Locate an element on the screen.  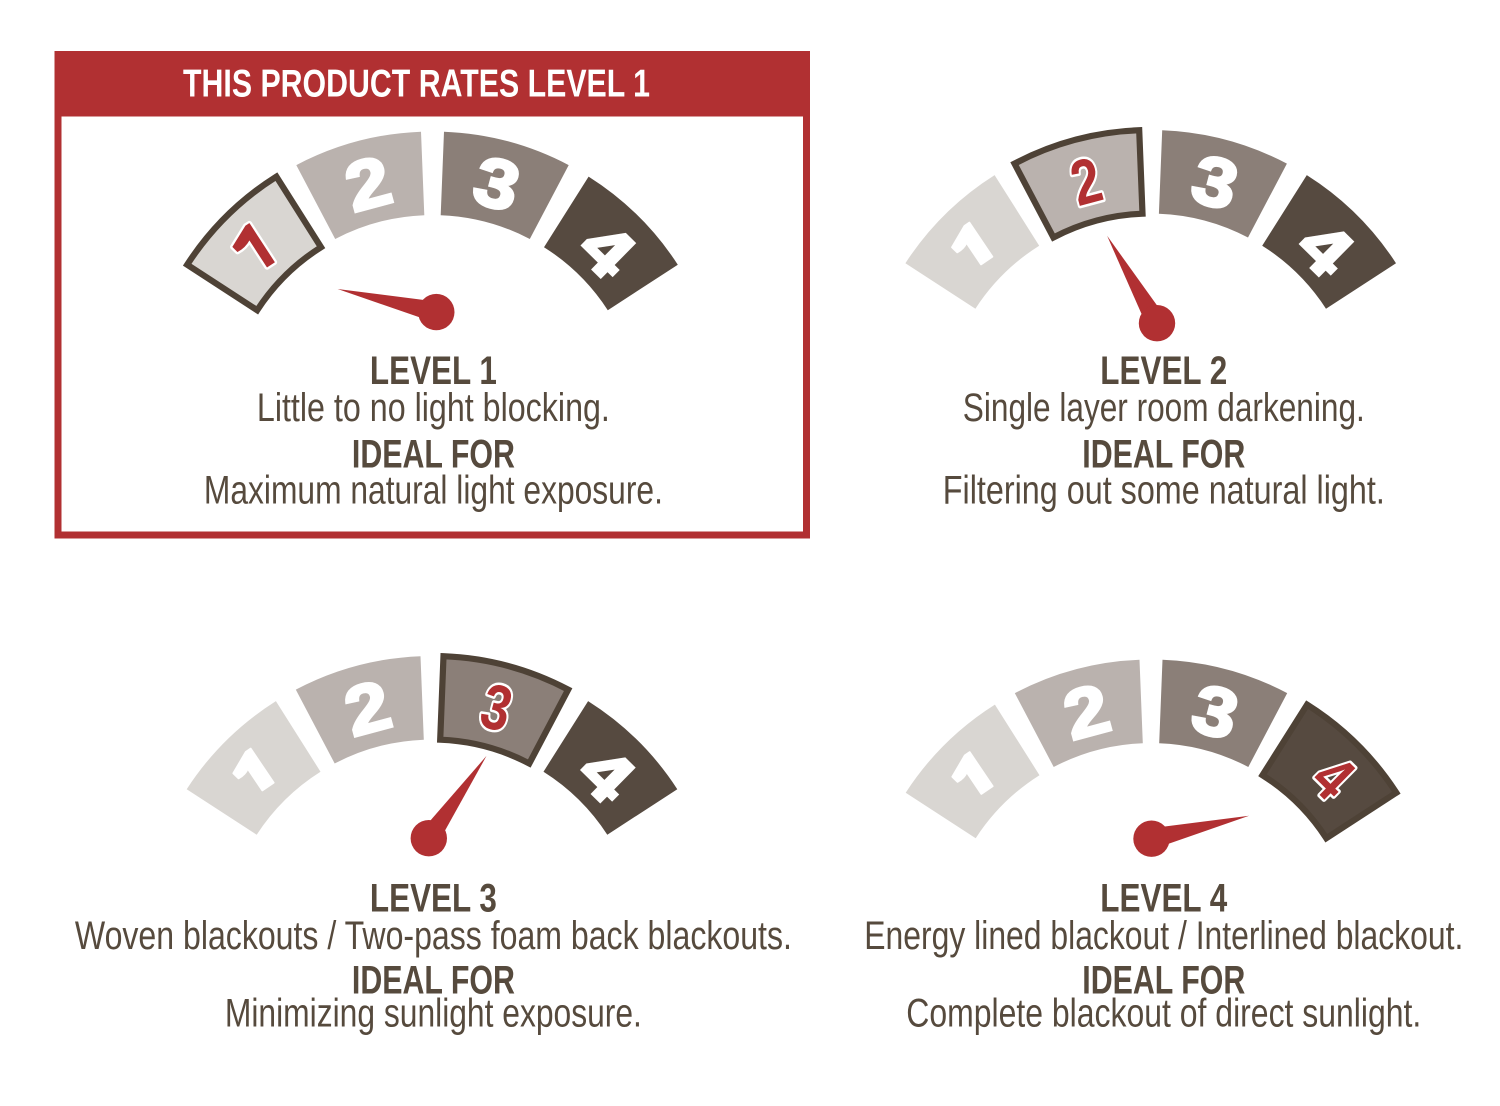
svg-text: LEVEL 2 is located at coordinates (1163, 371).